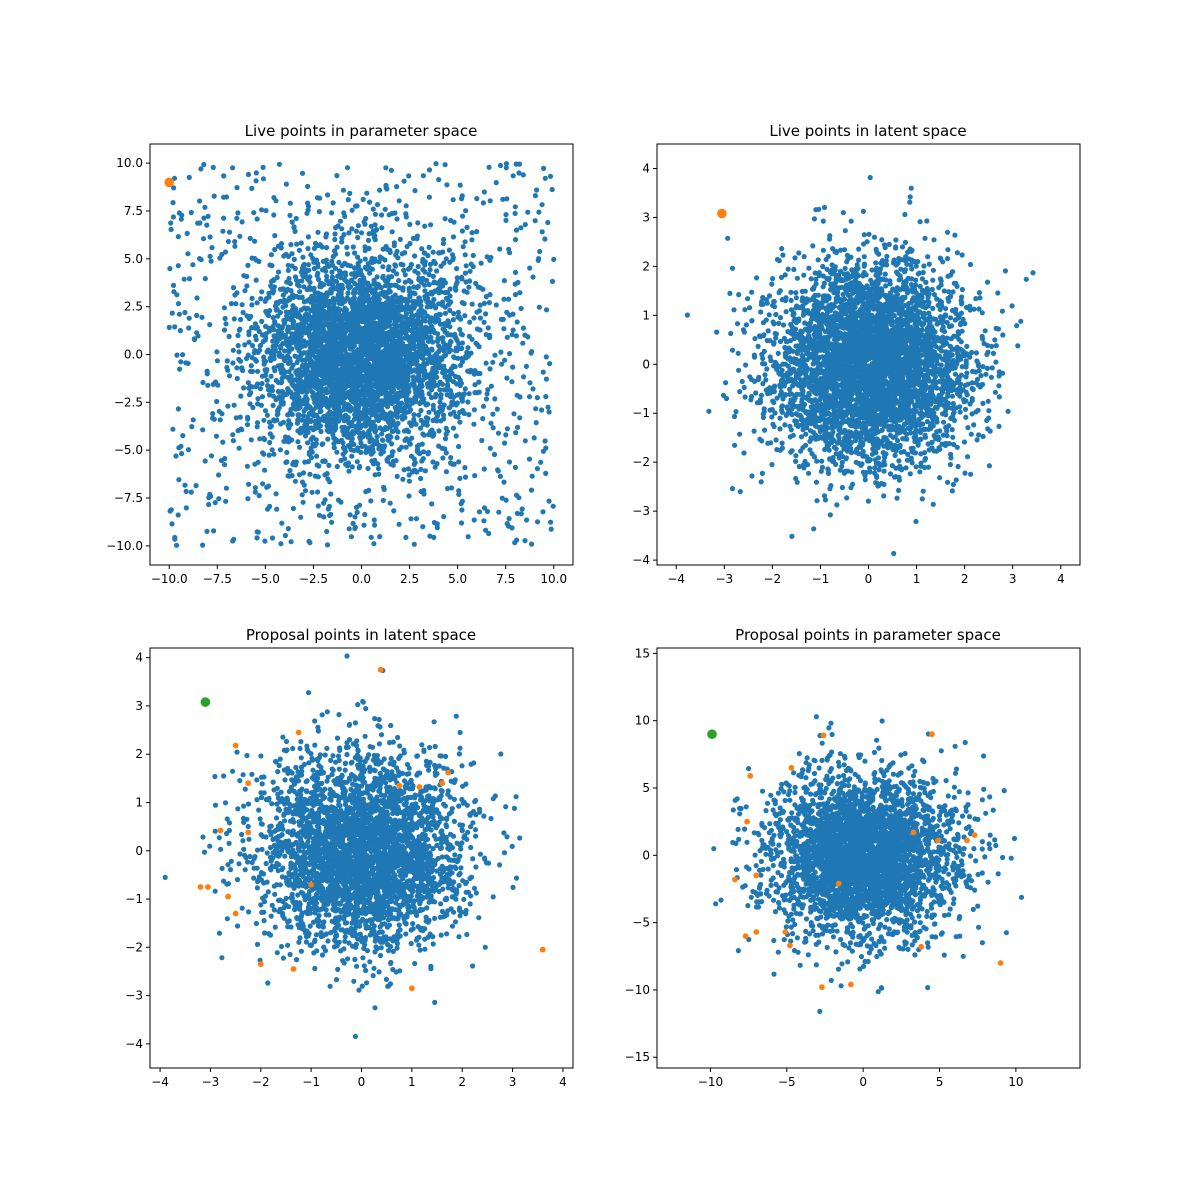 The image size is (1200, 1204). What do you see at coordinates (1013, 579) in the screenshot?
I see `x-tick-label: 3` at bounding box center [1013, 579].